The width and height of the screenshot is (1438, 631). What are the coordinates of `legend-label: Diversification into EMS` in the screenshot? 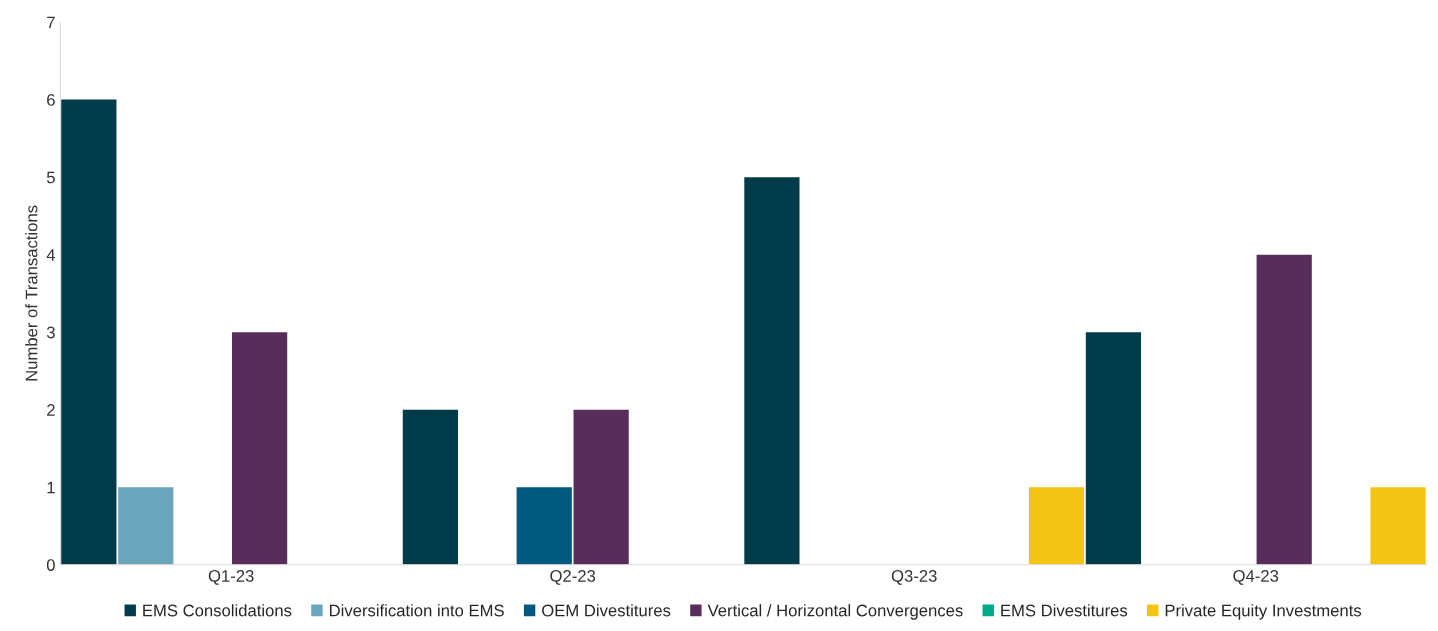 It's located at (416, 610).